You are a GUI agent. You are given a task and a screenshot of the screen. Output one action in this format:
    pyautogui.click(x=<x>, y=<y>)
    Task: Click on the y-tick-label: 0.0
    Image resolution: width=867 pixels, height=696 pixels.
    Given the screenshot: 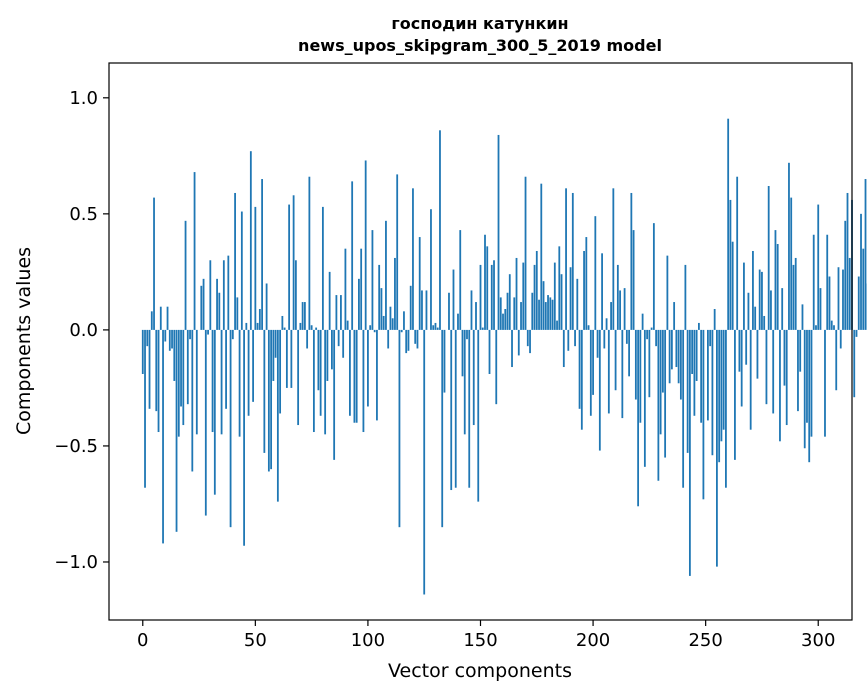 What is the action you would take?
    pyautogui.click(x=83, y=330)
    